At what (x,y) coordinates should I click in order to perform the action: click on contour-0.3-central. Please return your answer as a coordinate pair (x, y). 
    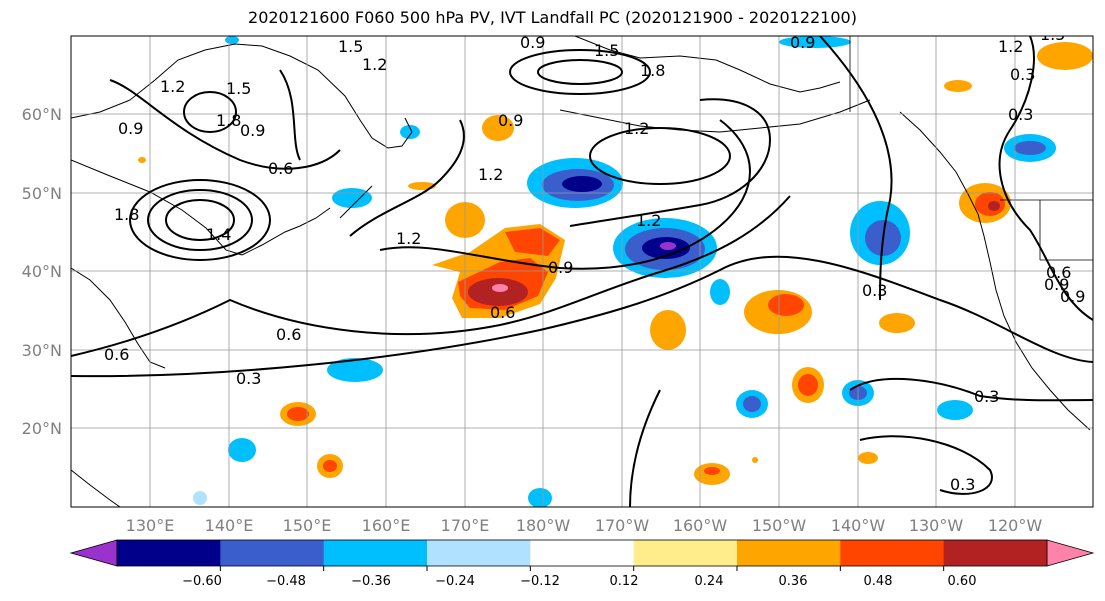
    Looking at the image, I should click on (645, 448).